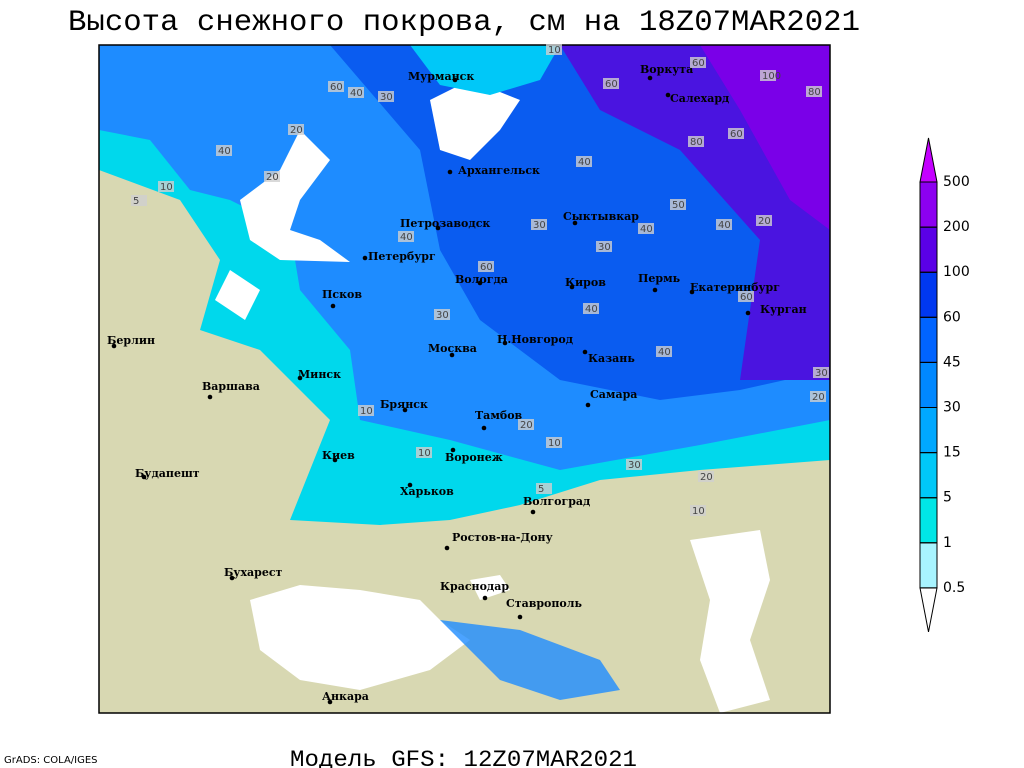 This screenshot has height=768, width=1024. Describe the element at coordinates (613, 394) in the screenshot. I see `city-label: Самара` at that location.